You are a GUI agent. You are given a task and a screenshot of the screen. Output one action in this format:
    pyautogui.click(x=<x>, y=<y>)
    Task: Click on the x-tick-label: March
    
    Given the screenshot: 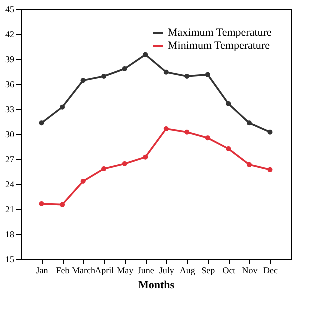 What is the action you would take?
    pyautogui.click(x=84, y=271)
    